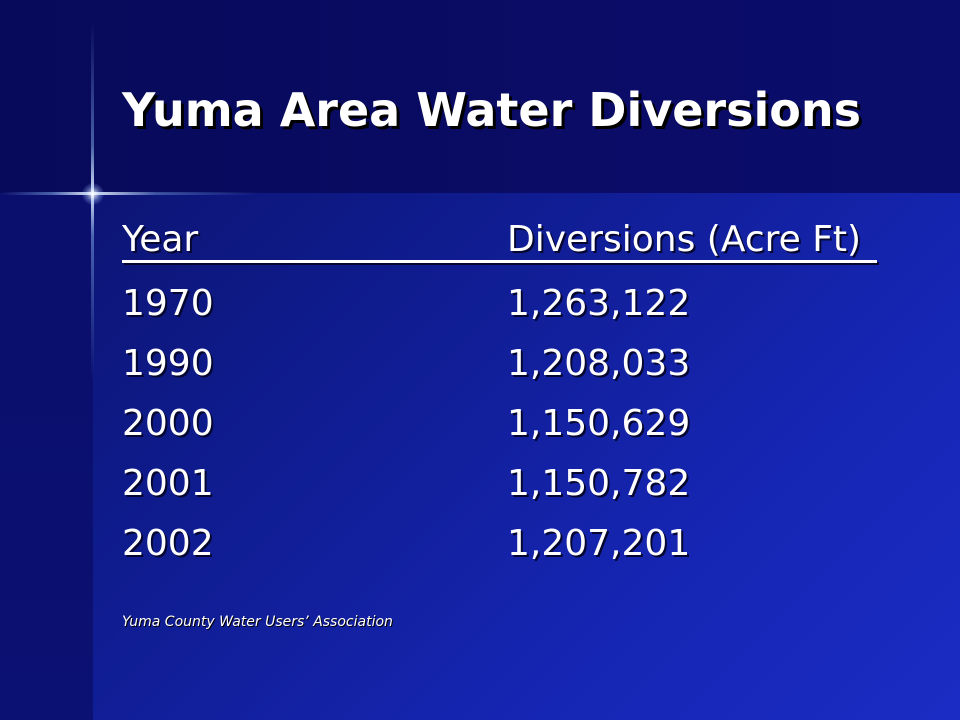 The width and height of the screenshot is (960, 720). What do you see at coordinates (599, 363) in the screenshot?
I see `row-diversions: 1,208,033` at bounding box center [599, 363].